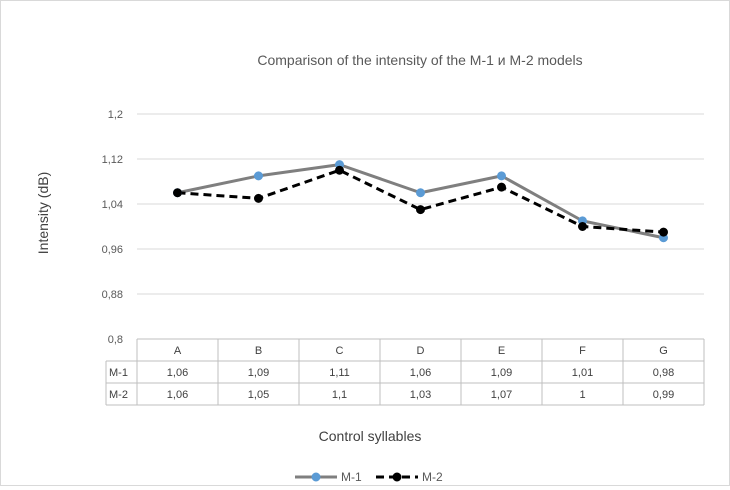 The image size is (730, 490). What do you see at coordinates (501, 395) in the screenshot?
I see `table-cell-value: 1,07` at bounding box center [501, 395].